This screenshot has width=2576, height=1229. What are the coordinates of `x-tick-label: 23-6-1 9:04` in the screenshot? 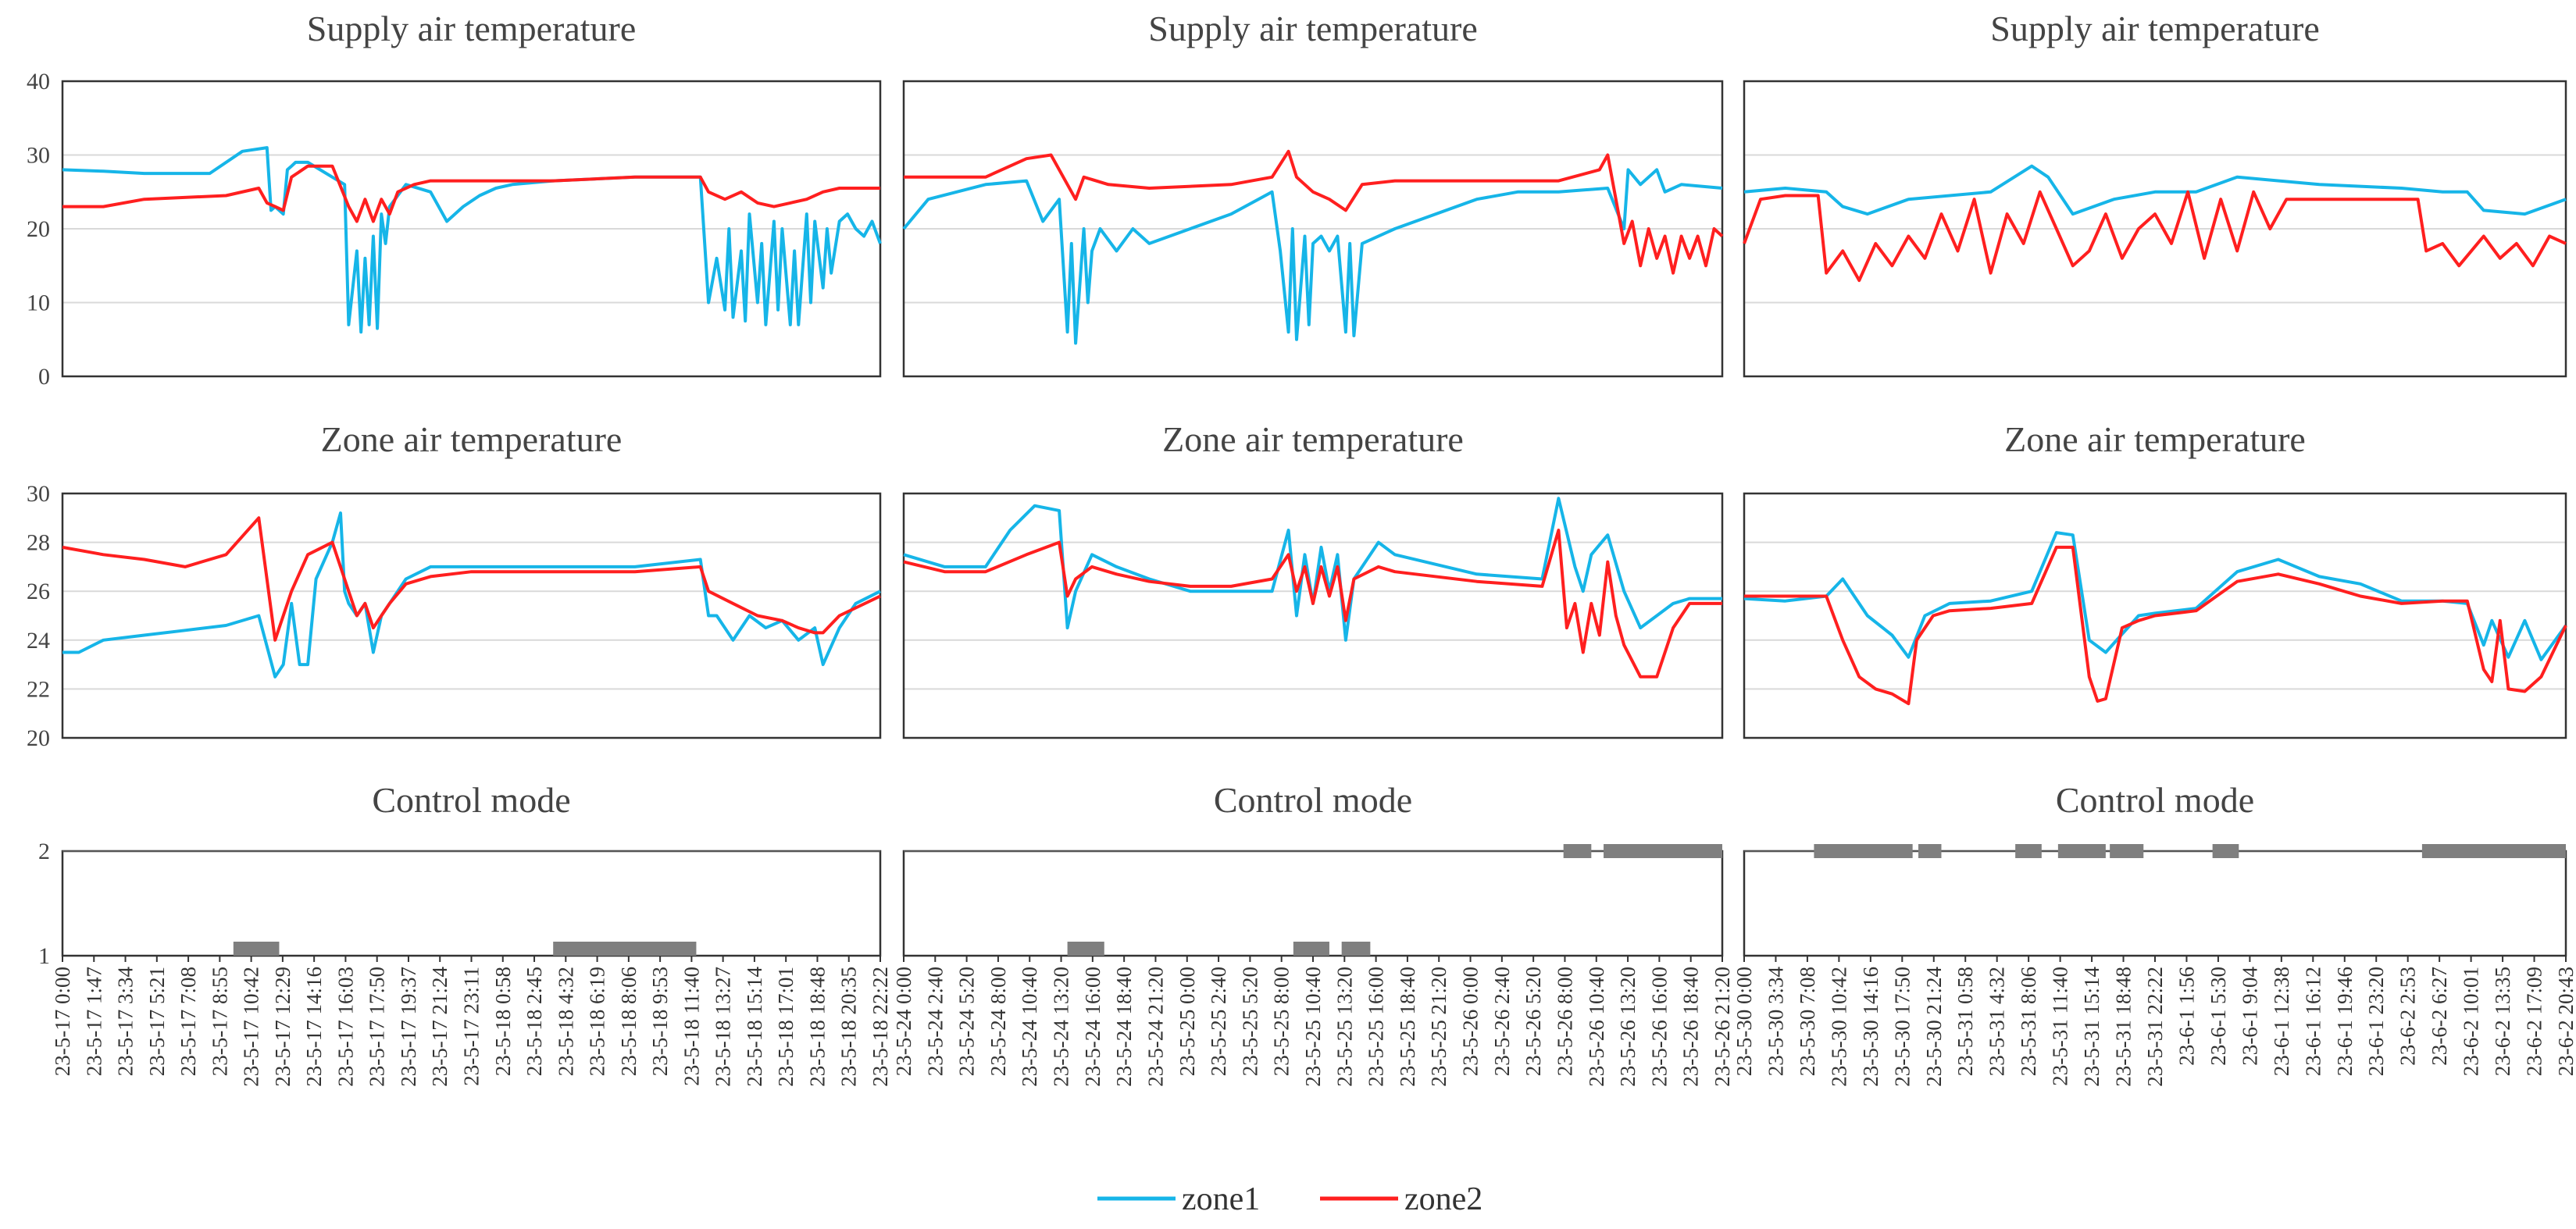 It's located at (2249, 1016).